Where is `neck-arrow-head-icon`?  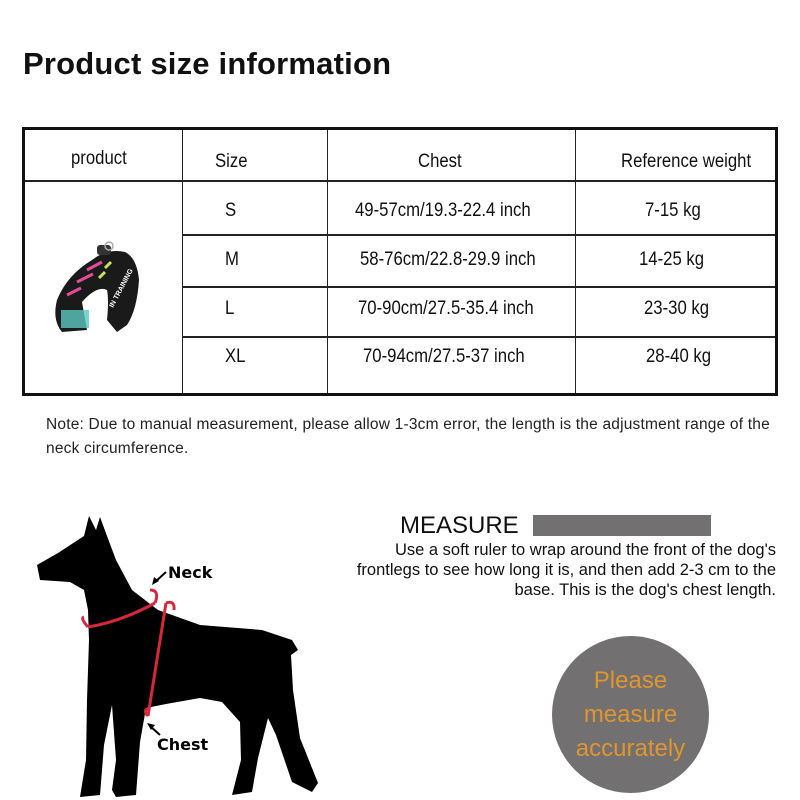 neck-arrow-head-icon is located at coordinates (155, 581).